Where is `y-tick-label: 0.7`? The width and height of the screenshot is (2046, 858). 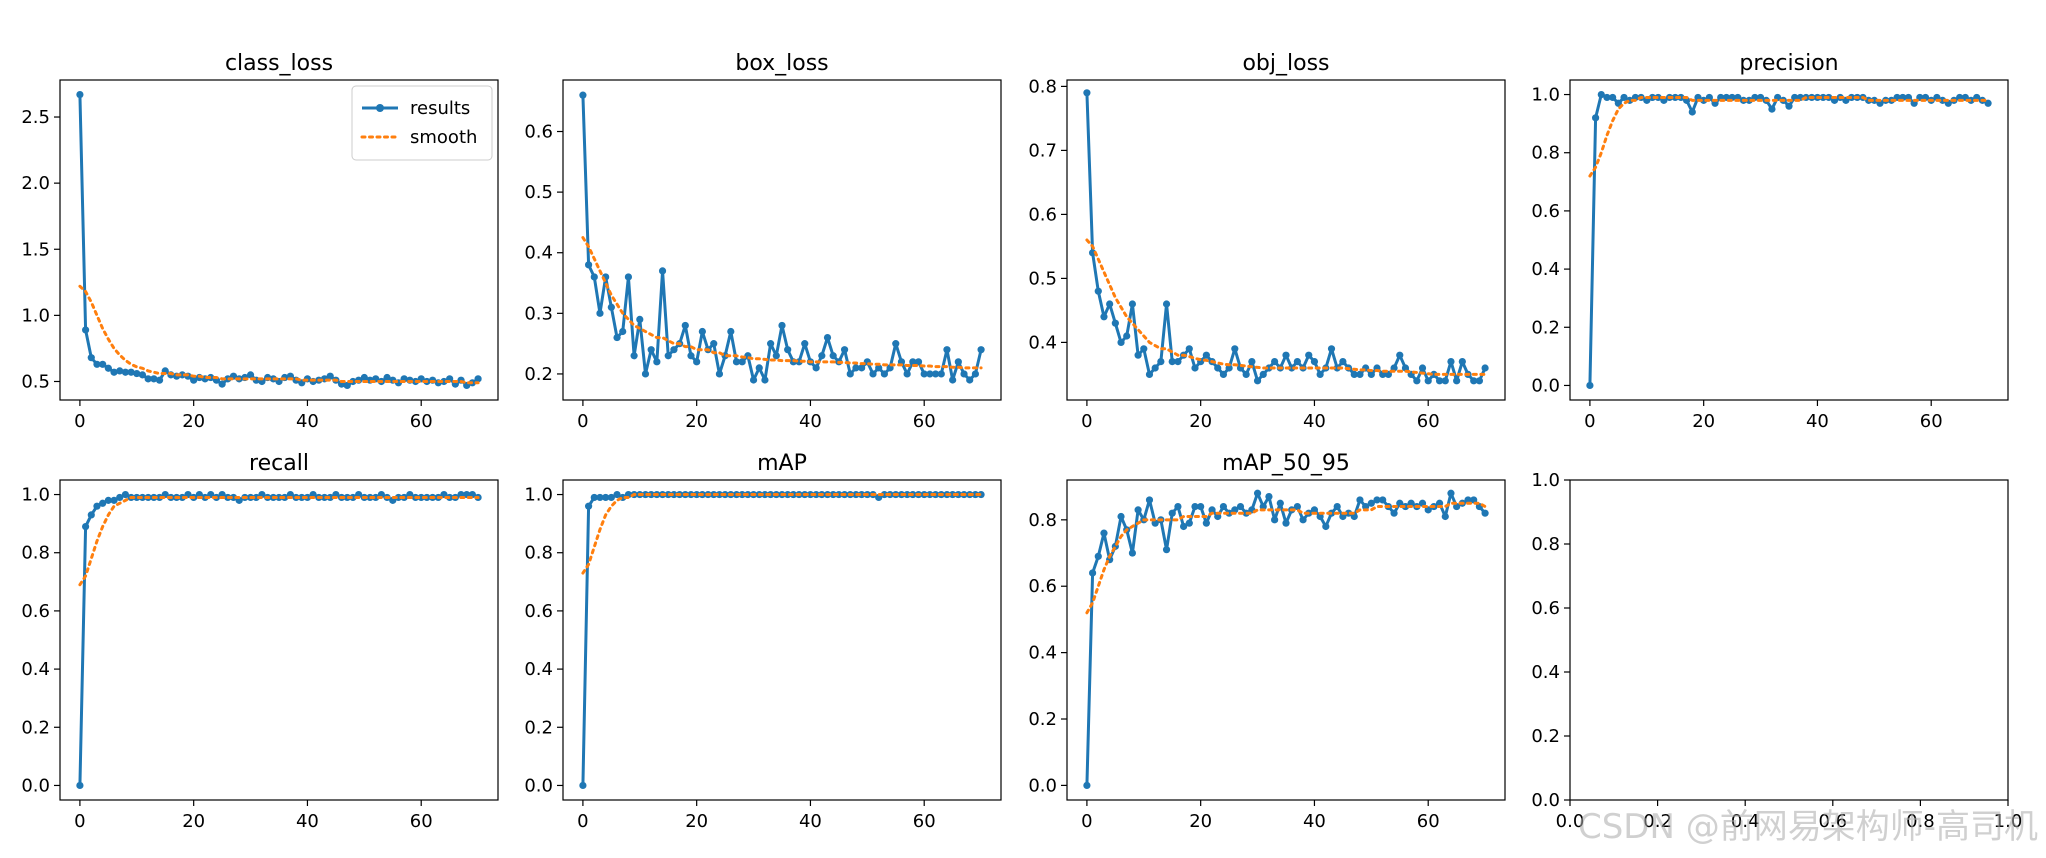 y-tick-label: 0.7 is located at coordinates (1042, 150).